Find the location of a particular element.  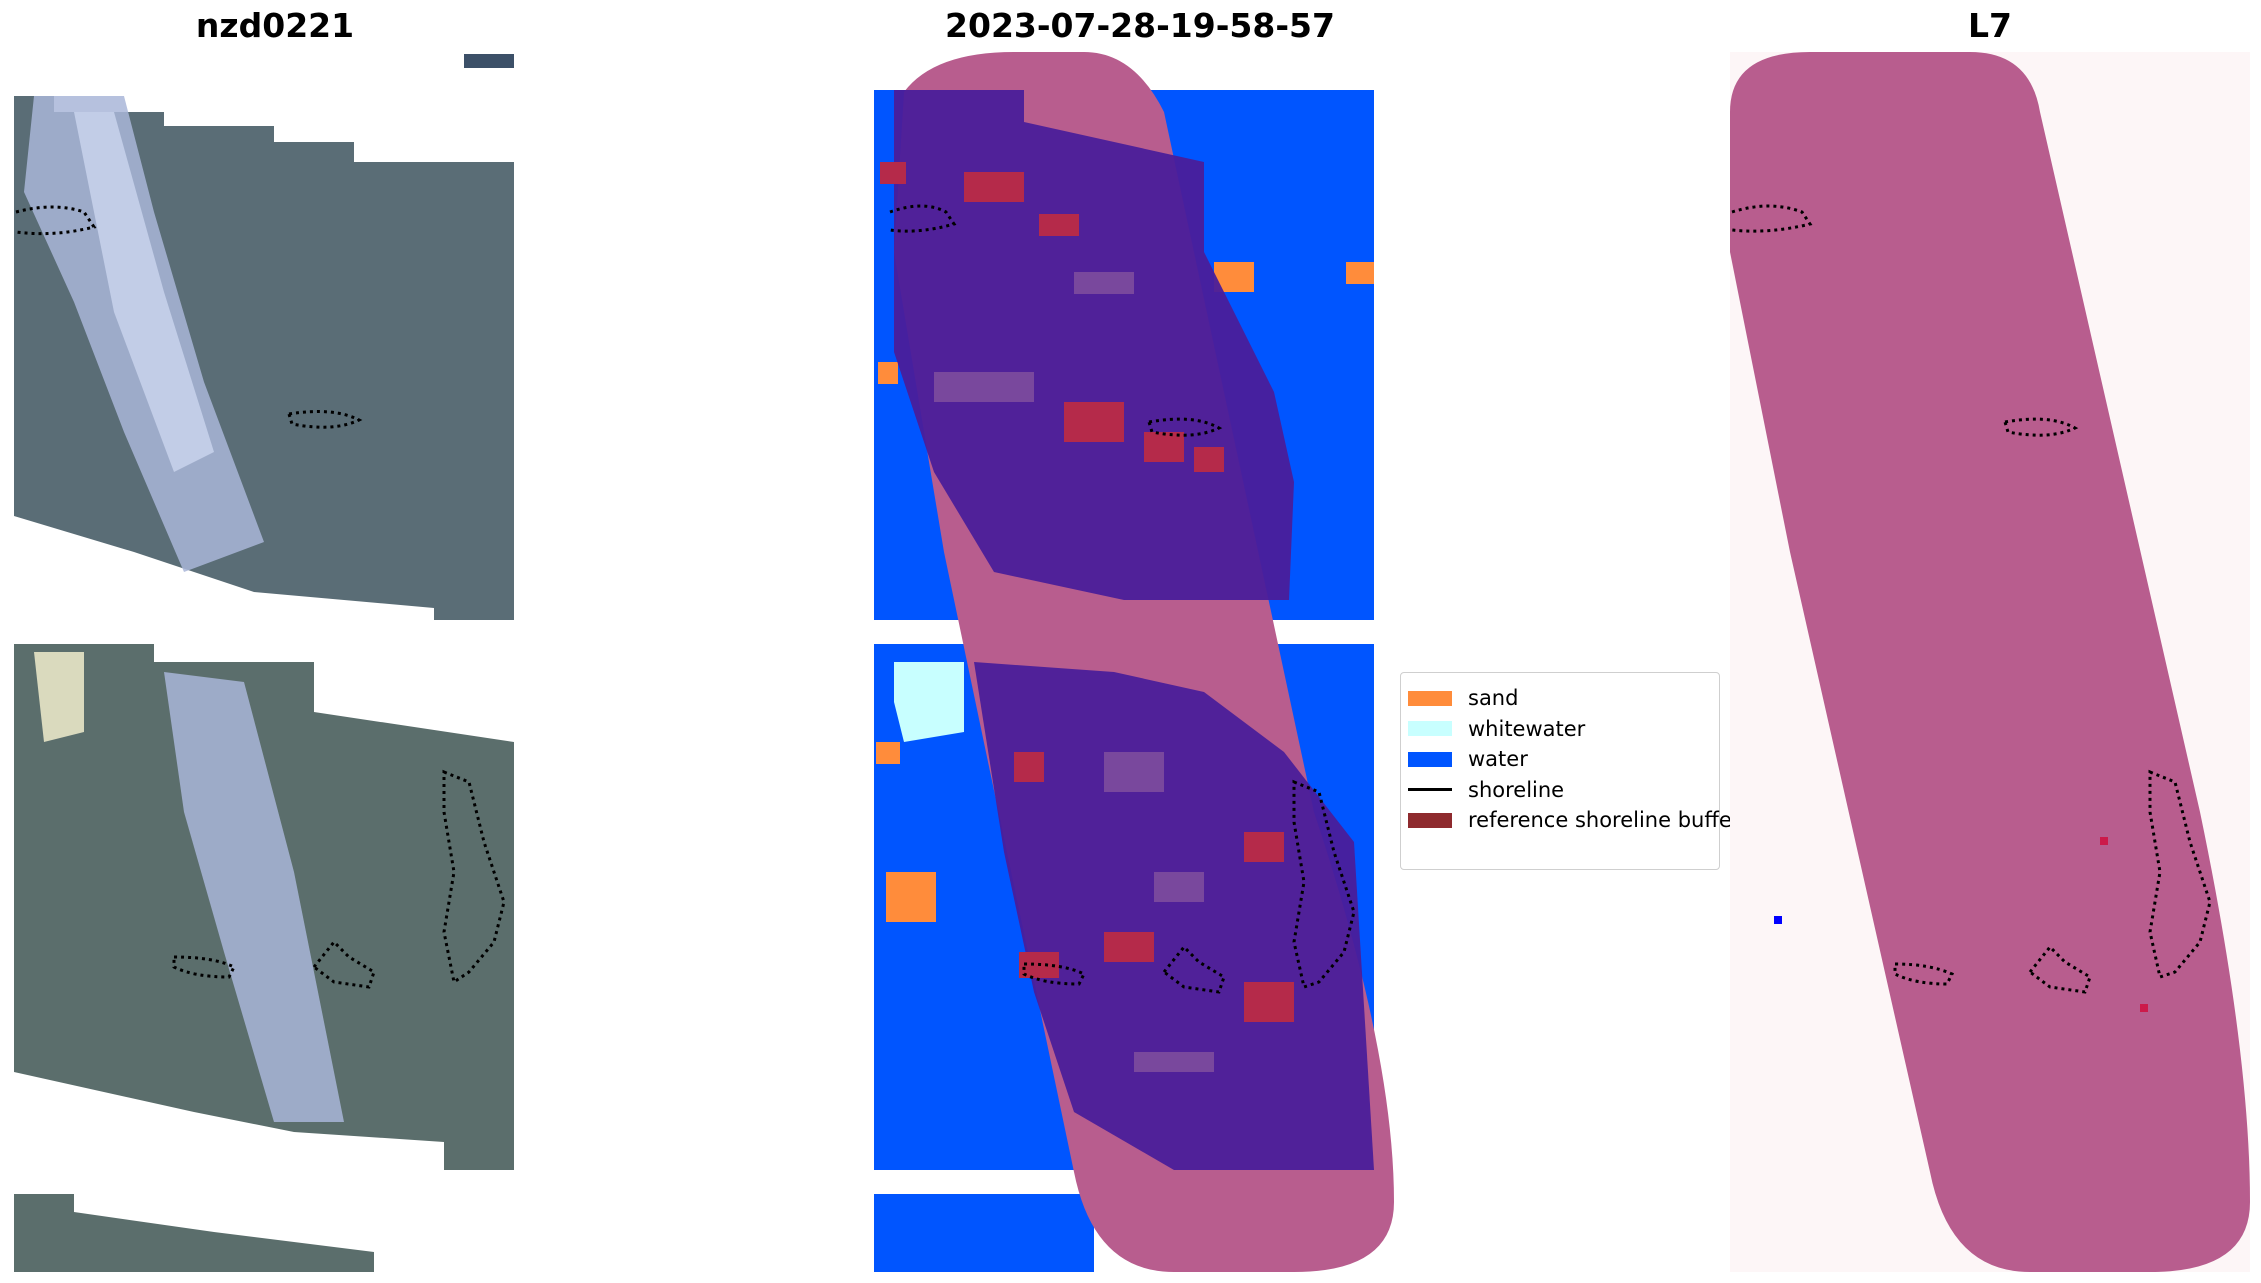

legend-item-reference-buffer: reference shoreline buffe is located at coordinates (1566, 820).